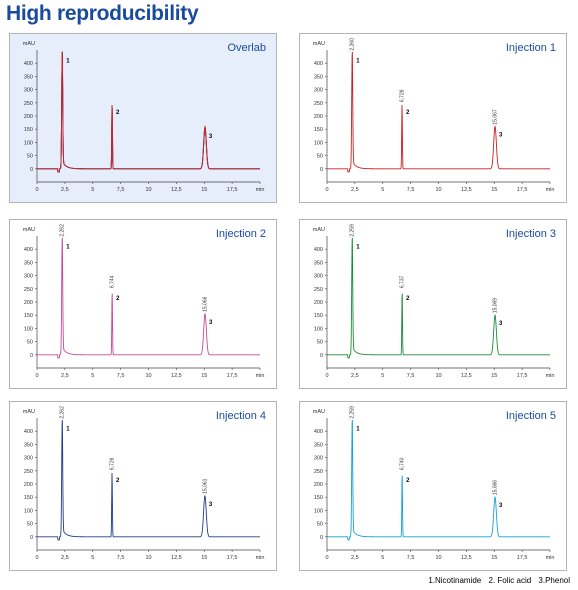 The height and width of the screenshot is (590, 578). Describe the element at coordinates (496, 306) in the screenshot. I see `retention-time-label: 15,069` at that location.